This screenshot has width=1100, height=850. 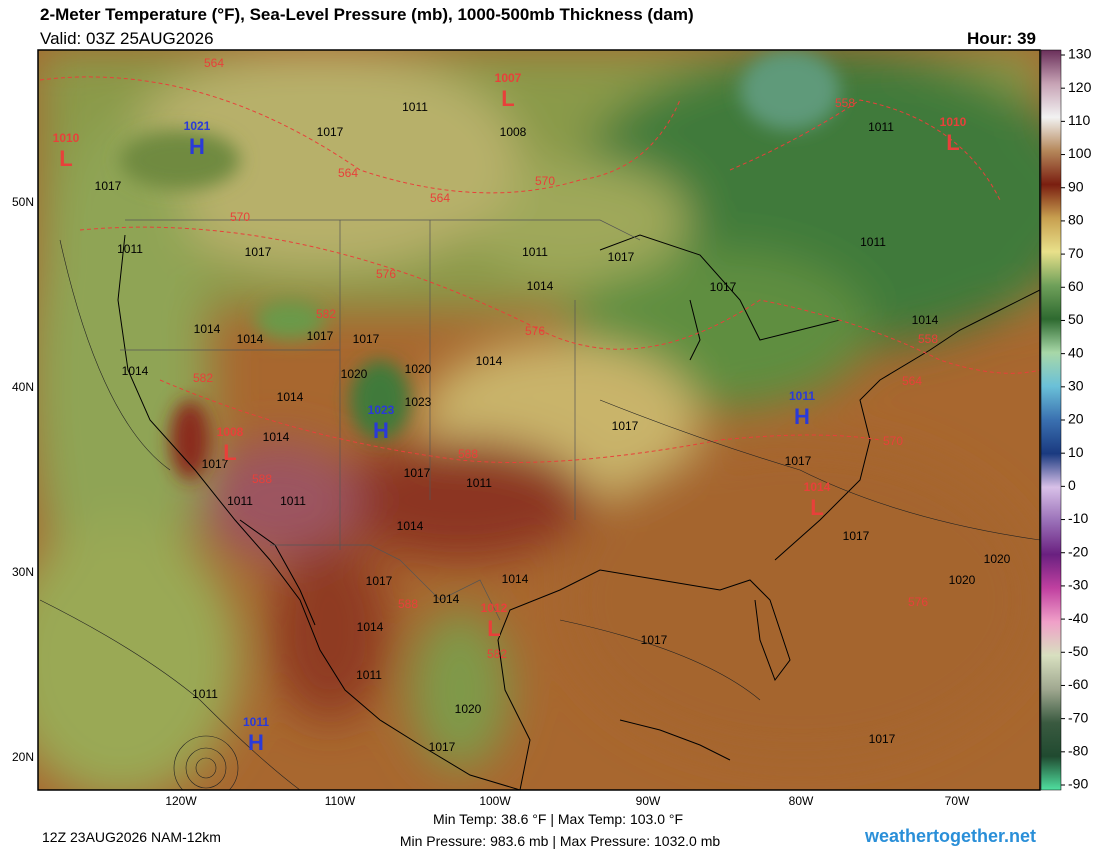 I want to click on temperature-stats: Min Temp: 38.6 °F | Max Temp: 103.0 °F, so click(x=558, y=819).